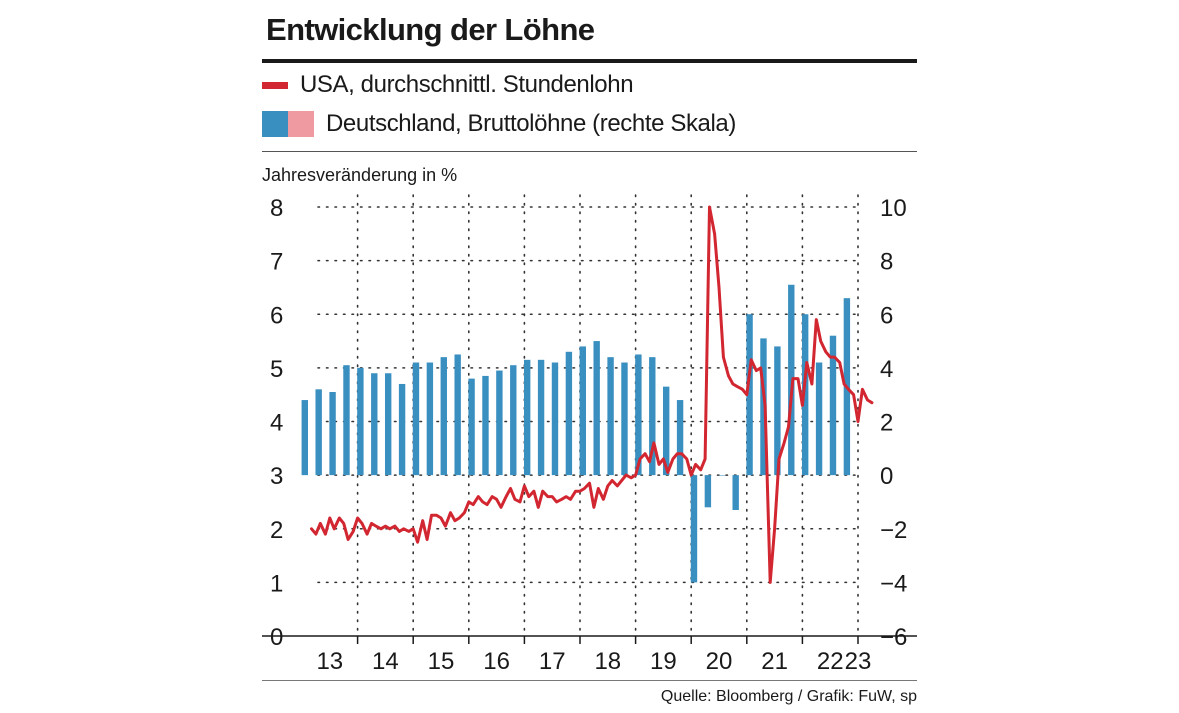 The height and width of the screenshot is (713, 1179). I want to click on right-tick-label: 4, so click(886, 369).